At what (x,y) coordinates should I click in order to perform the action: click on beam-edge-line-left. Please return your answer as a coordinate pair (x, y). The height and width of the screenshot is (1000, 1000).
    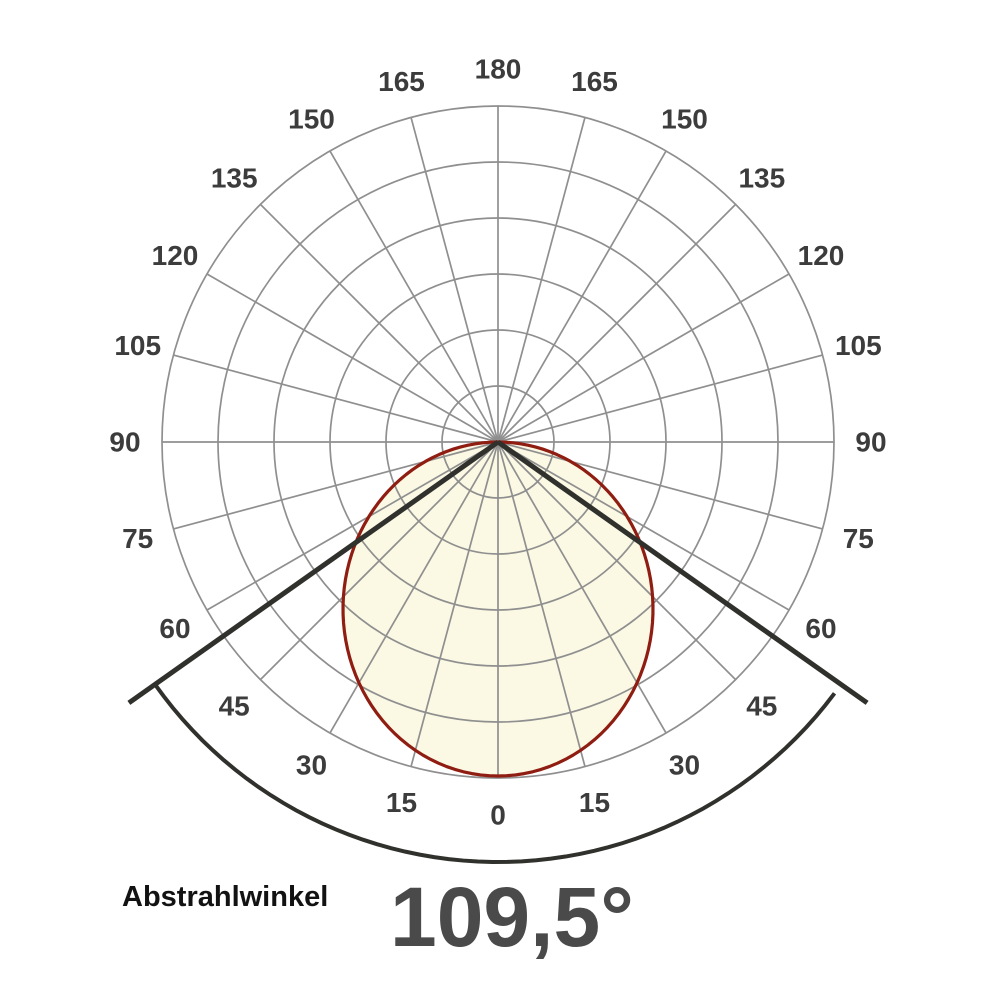
    Looking at the image, I should click on (313, 572).